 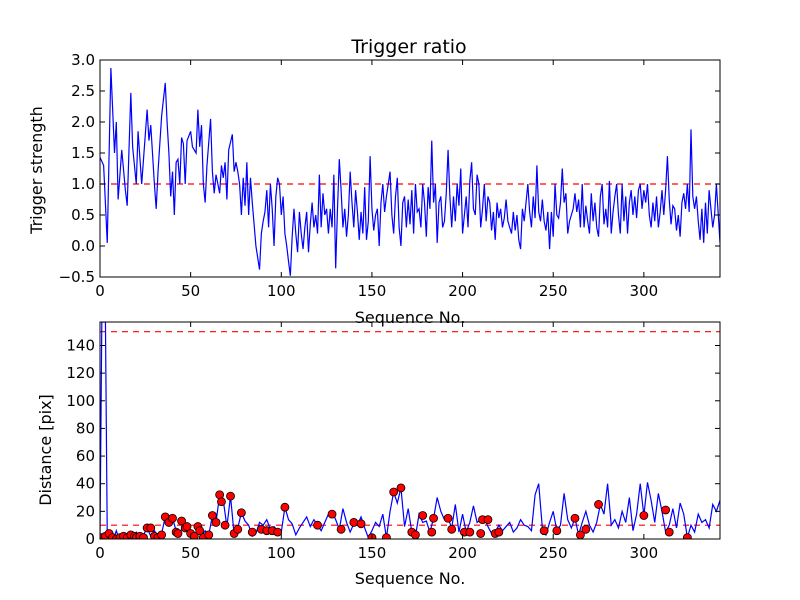 I want to click on top-x-tick-label: 100, so click(x=281, y=291).